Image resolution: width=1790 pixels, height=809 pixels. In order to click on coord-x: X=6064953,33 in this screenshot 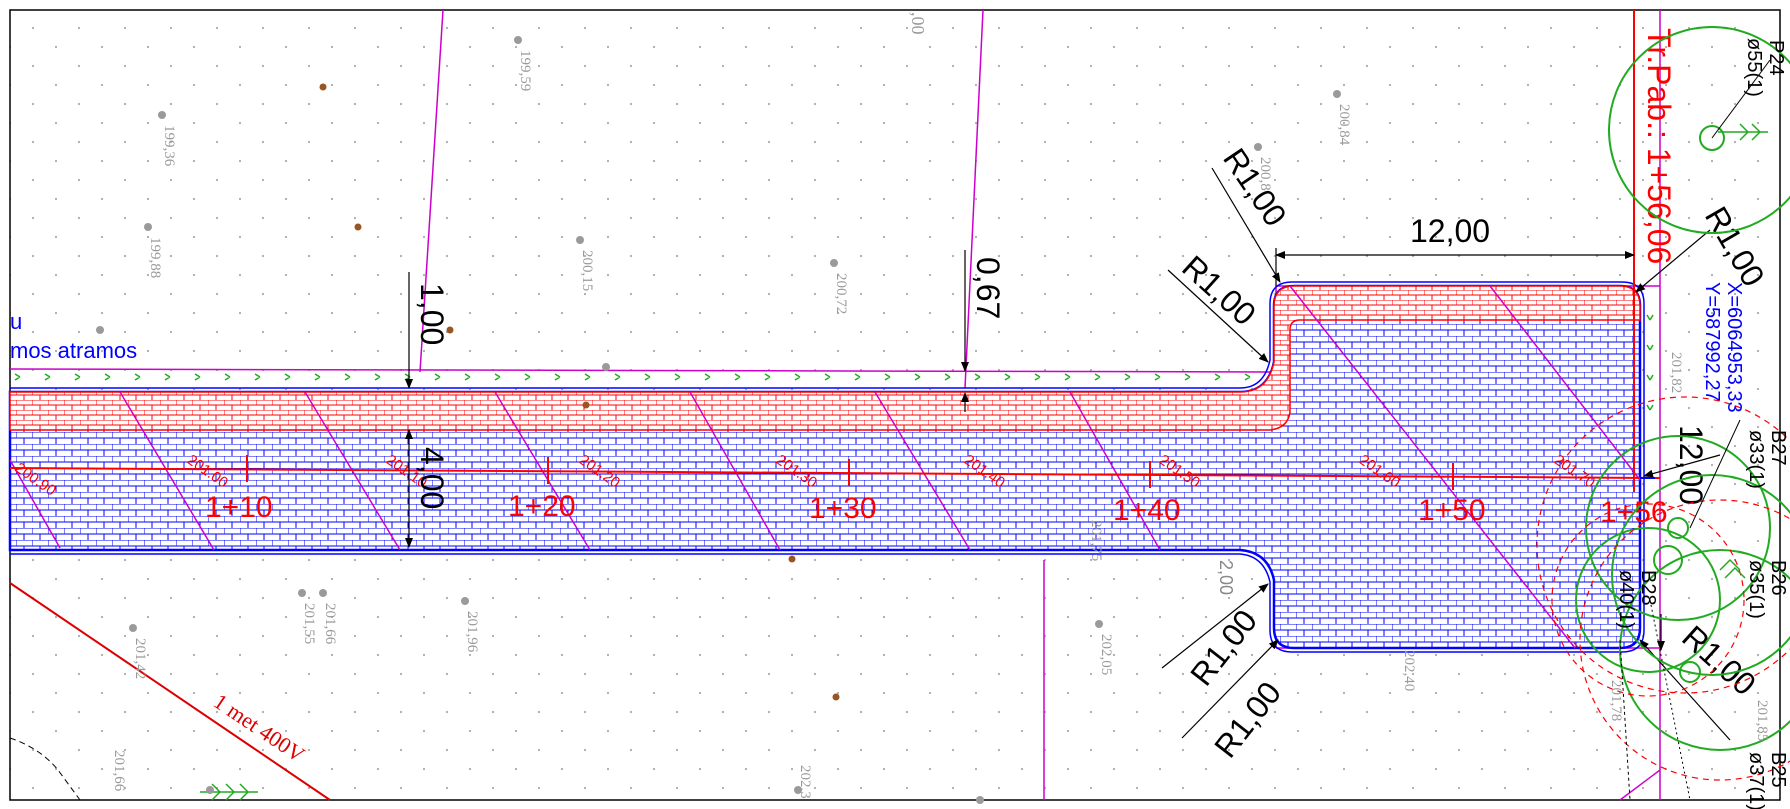, I will do `click(1734, 347)`.